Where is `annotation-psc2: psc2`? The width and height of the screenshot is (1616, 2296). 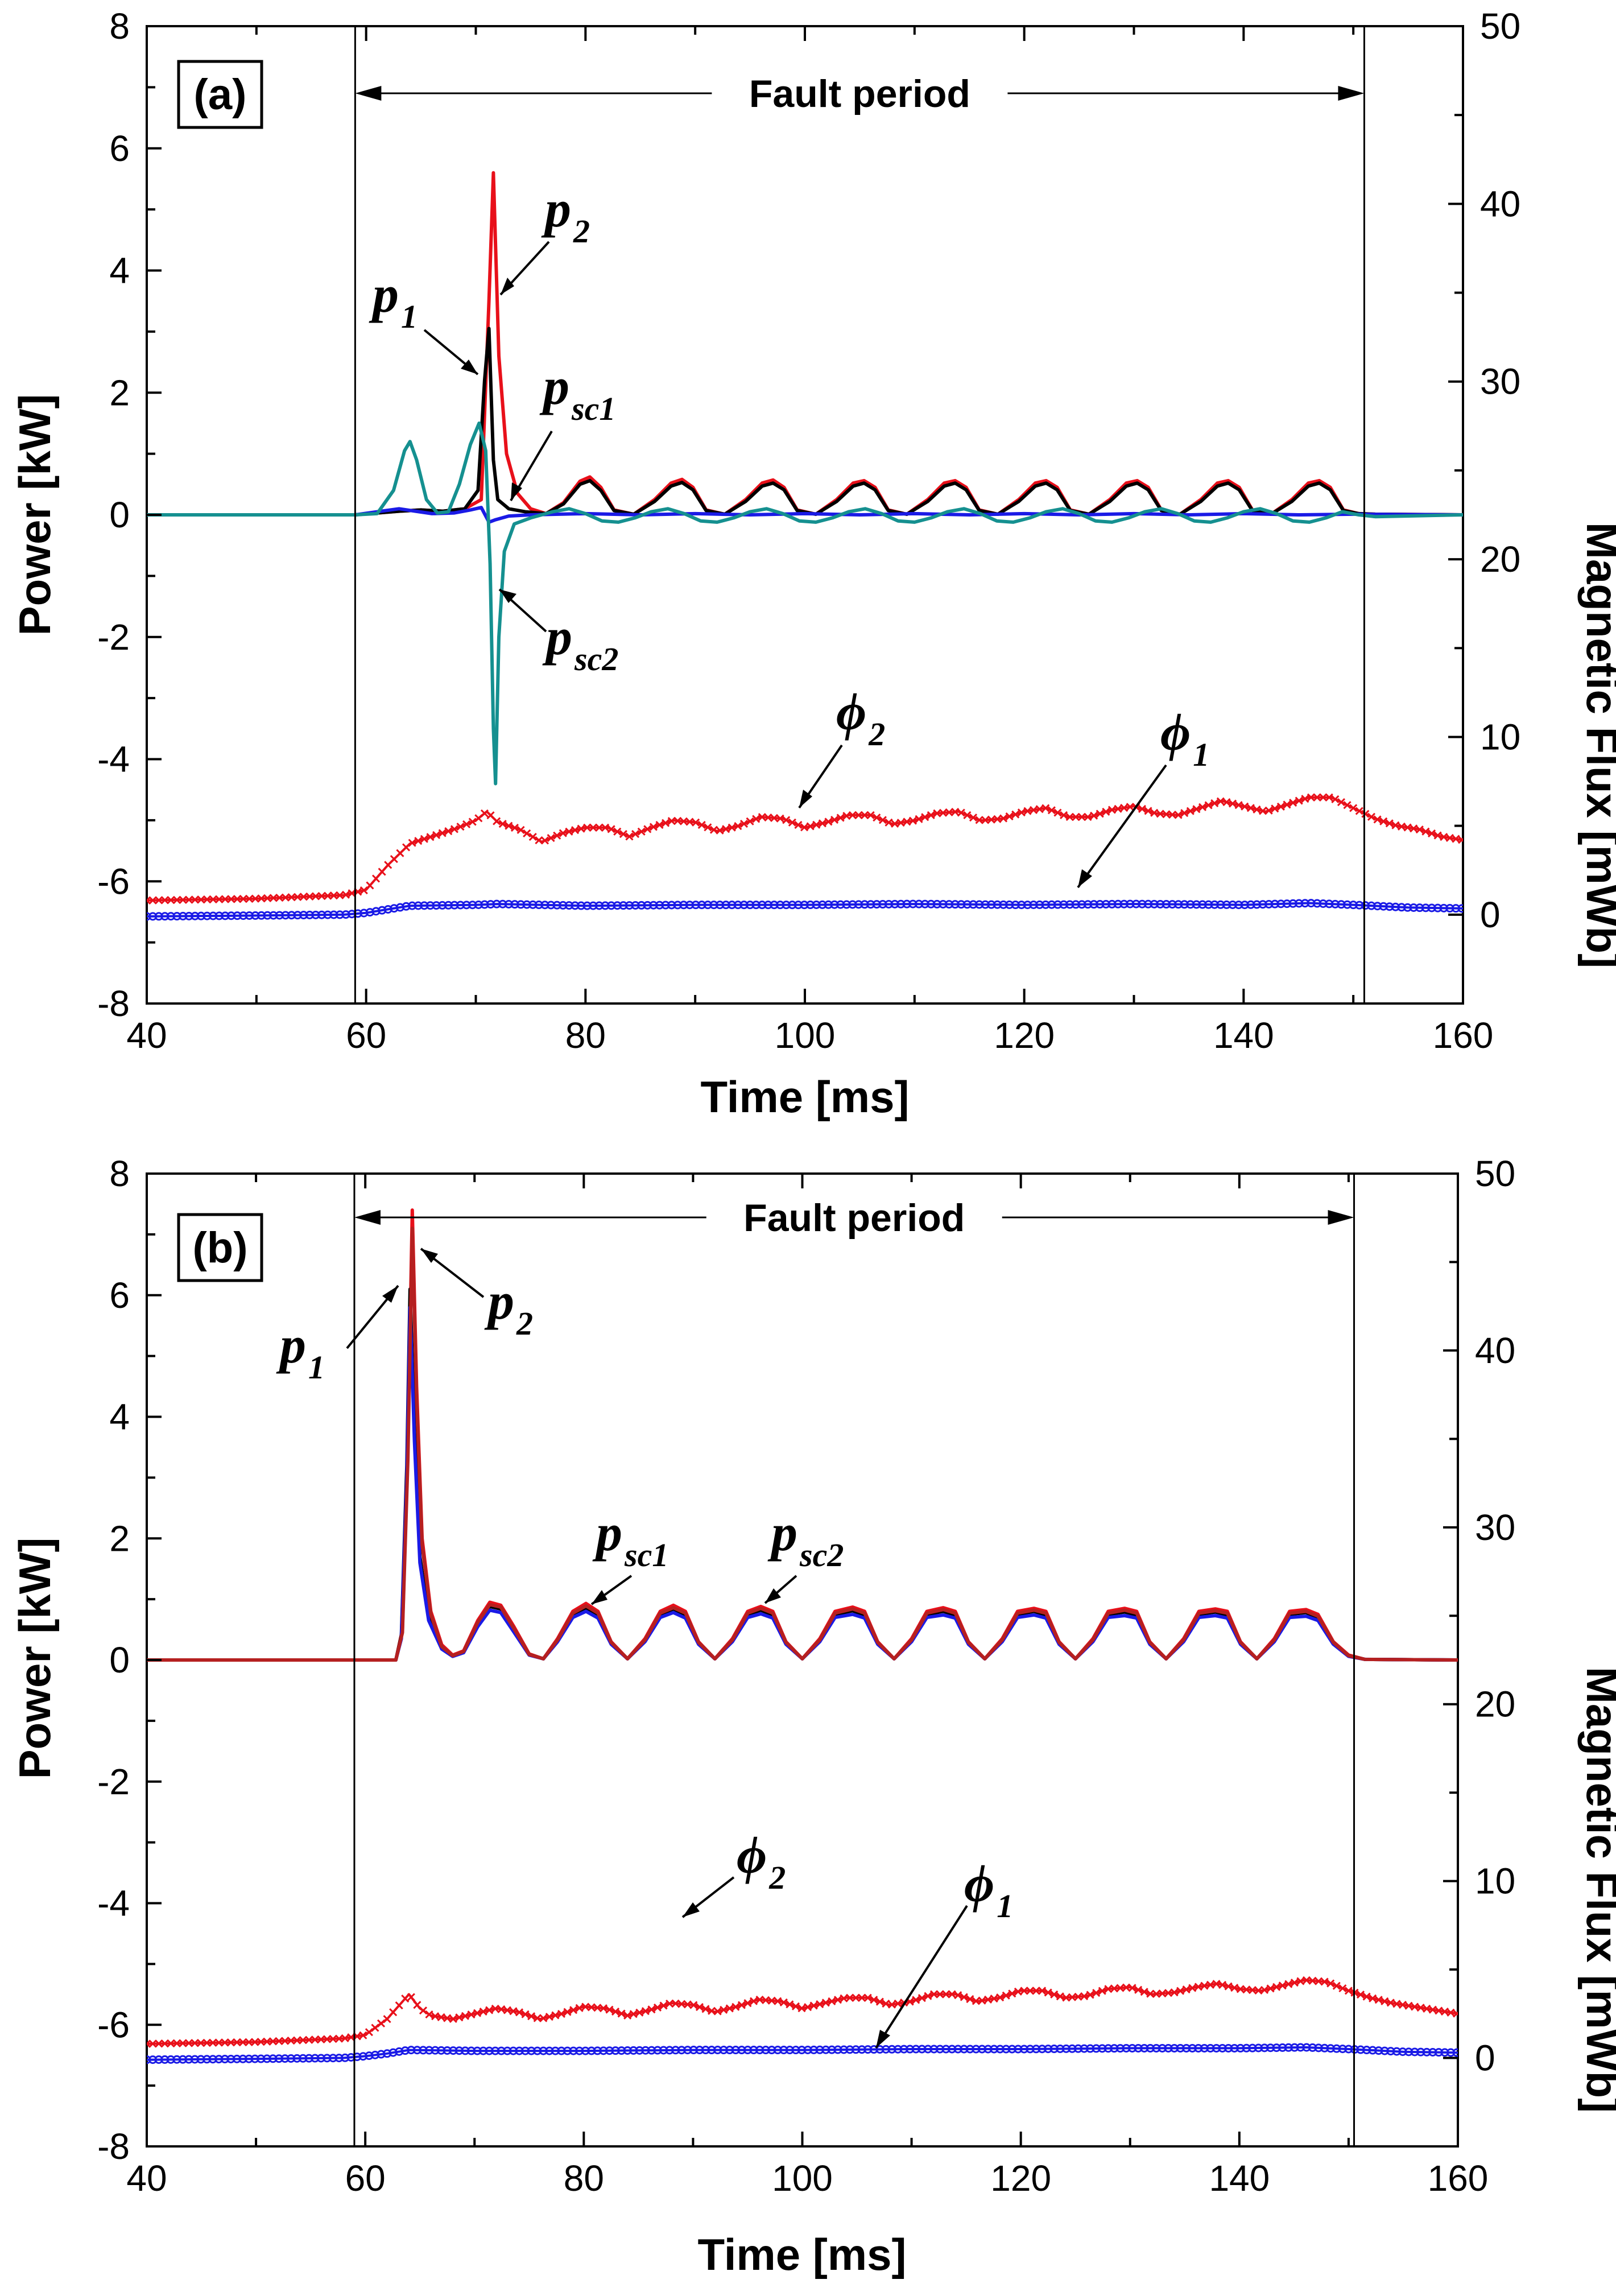 annotation-psc2: psc2 is located at coordinates (805, 1539).